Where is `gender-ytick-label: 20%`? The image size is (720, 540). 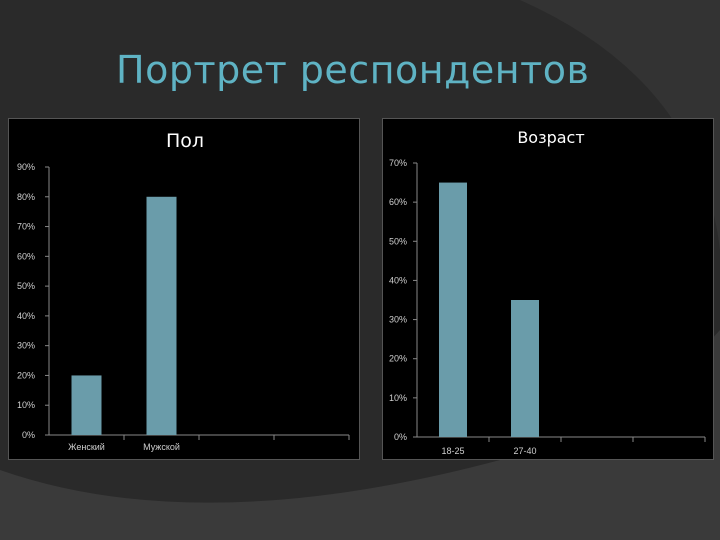 gender-ytick-label: 20% is located at coordinates (26, 375).